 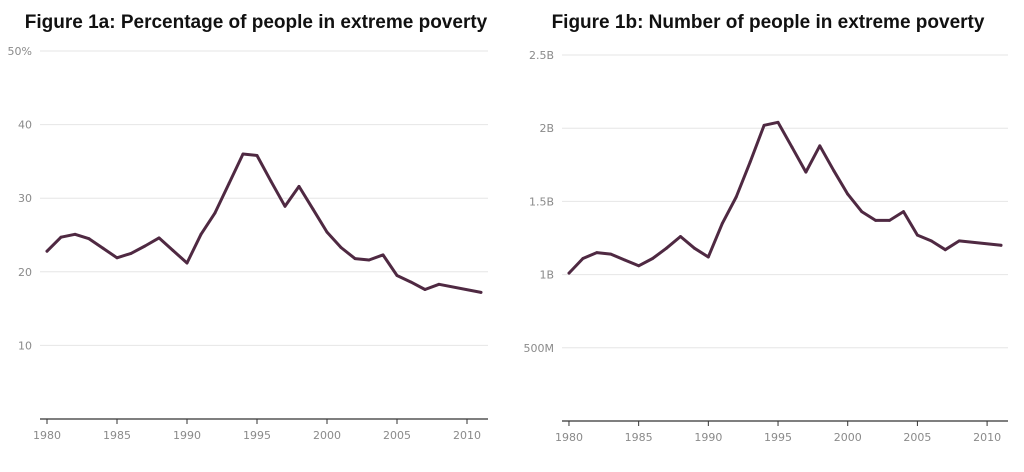 I want to click on y-tick-label: 500M, so click(x=539, y=348).